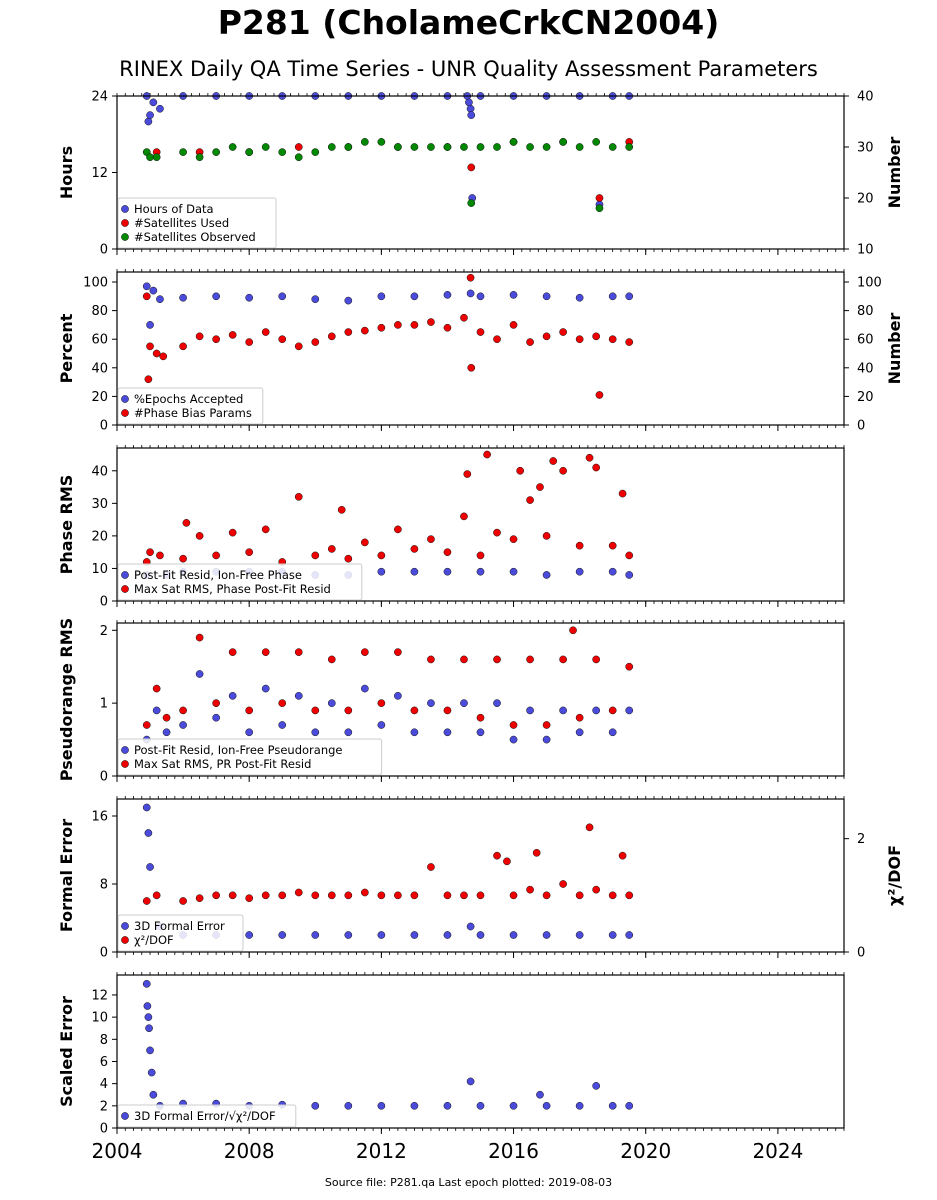 Image resolution: width=937 pixels, height=1200 pixels. I want to click on y-right-tick-label: 10, so click(865, 250).